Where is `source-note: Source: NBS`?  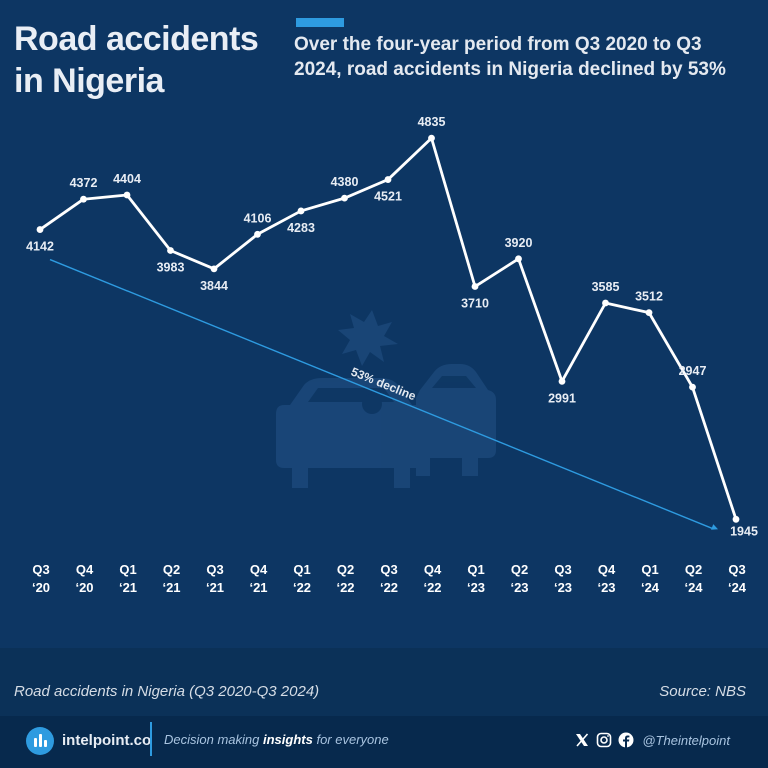
source-note: Source: NBS is located at coordinates (702, 691).